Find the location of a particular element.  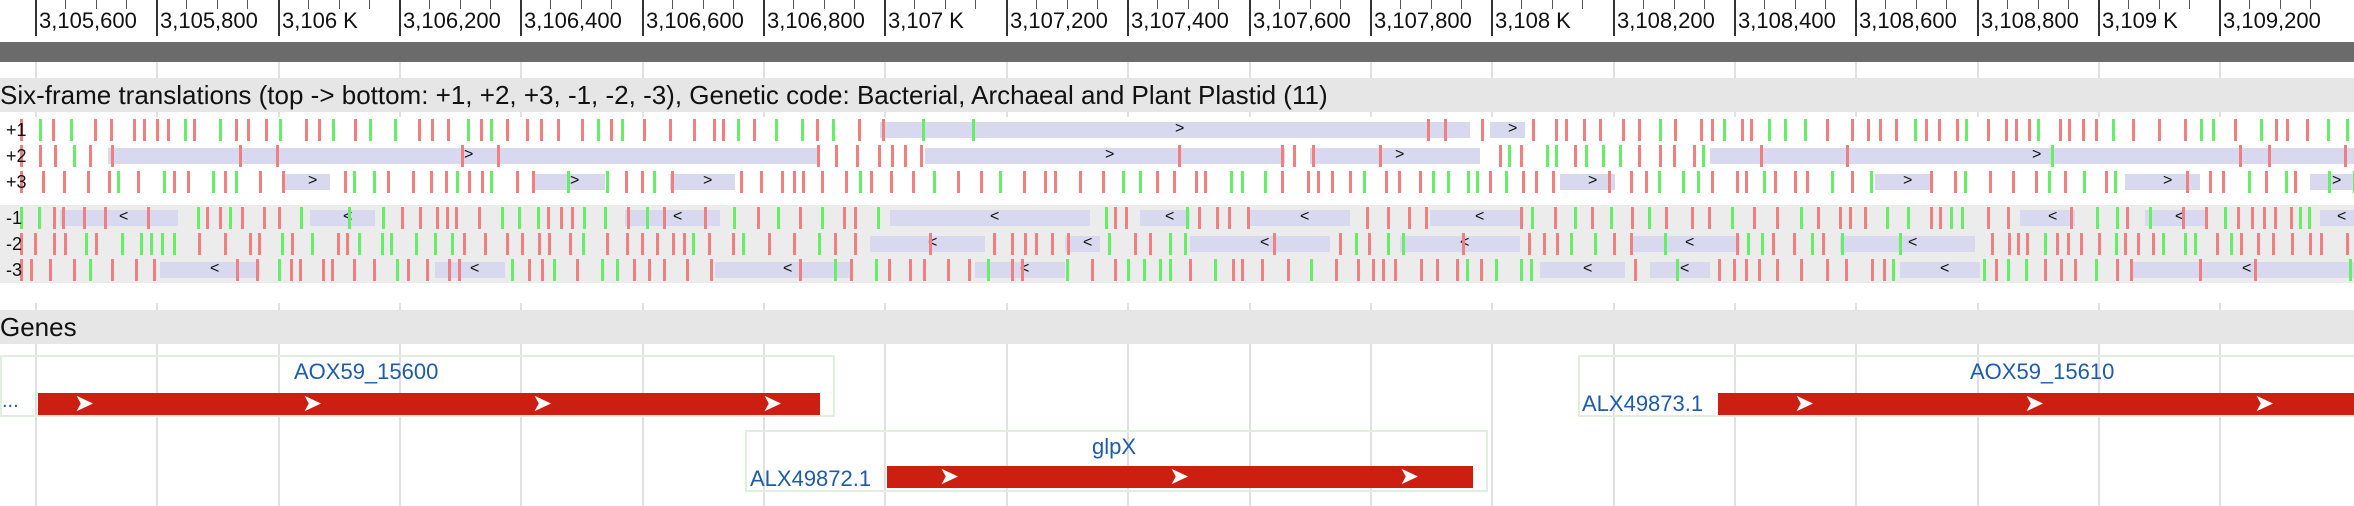

frame-row: <<<<<<-2 is located at coordinates (1177, 244).